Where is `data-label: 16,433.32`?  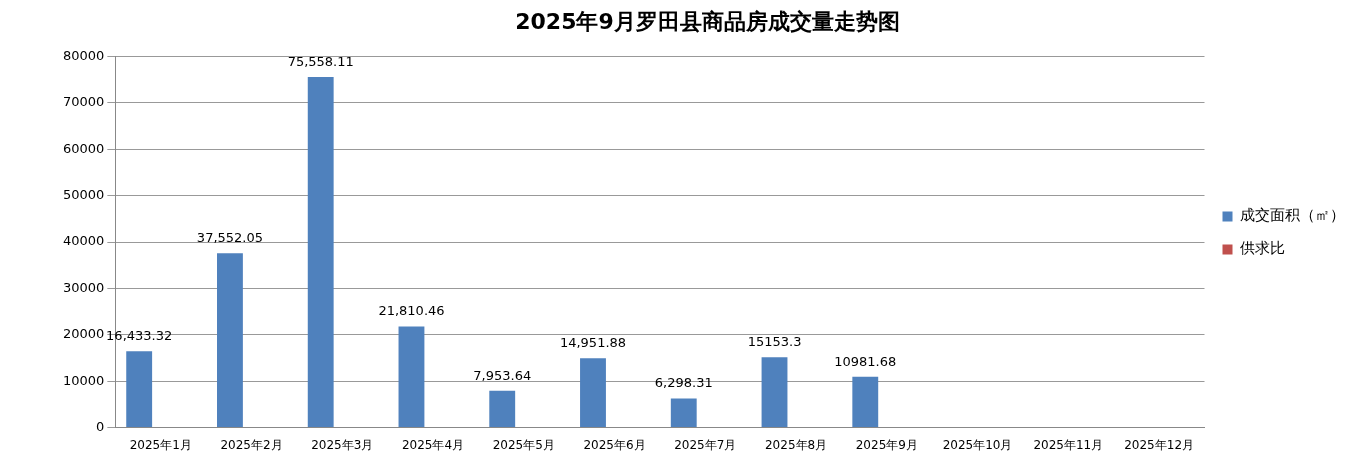
data-label: 16,433.32 is located at coordinates (139, 336).